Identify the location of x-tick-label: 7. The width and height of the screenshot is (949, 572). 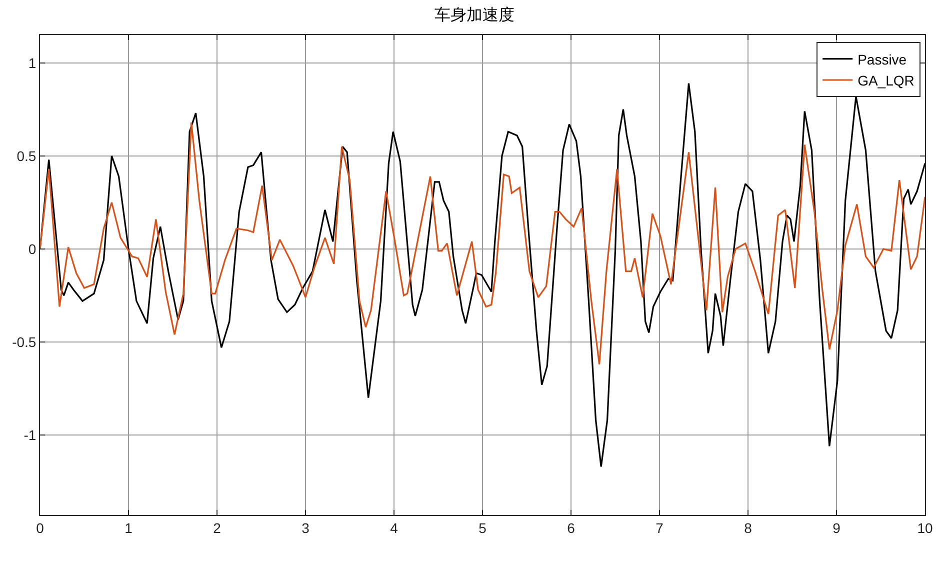
(660, 528).